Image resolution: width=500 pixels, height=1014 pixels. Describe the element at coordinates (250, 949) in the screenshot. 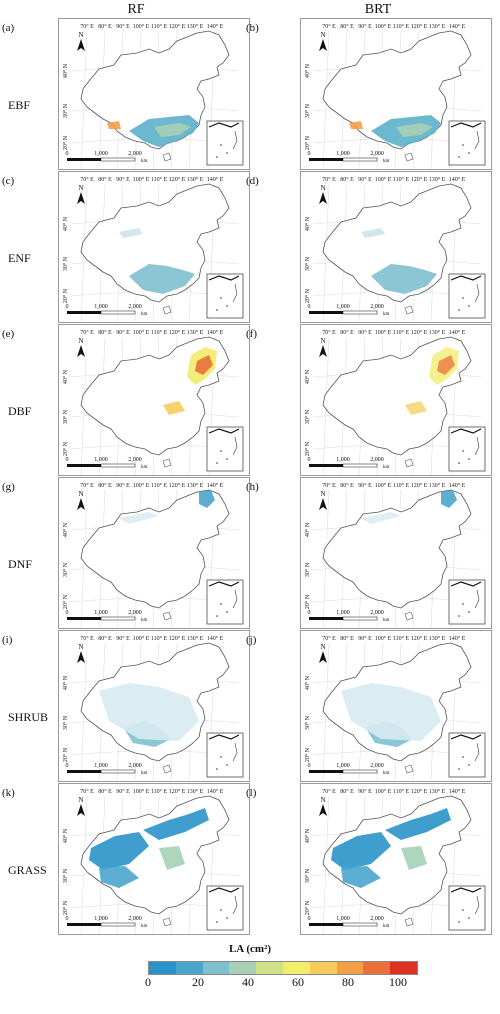

I see `legend-title: LA (cm²)` at that location.